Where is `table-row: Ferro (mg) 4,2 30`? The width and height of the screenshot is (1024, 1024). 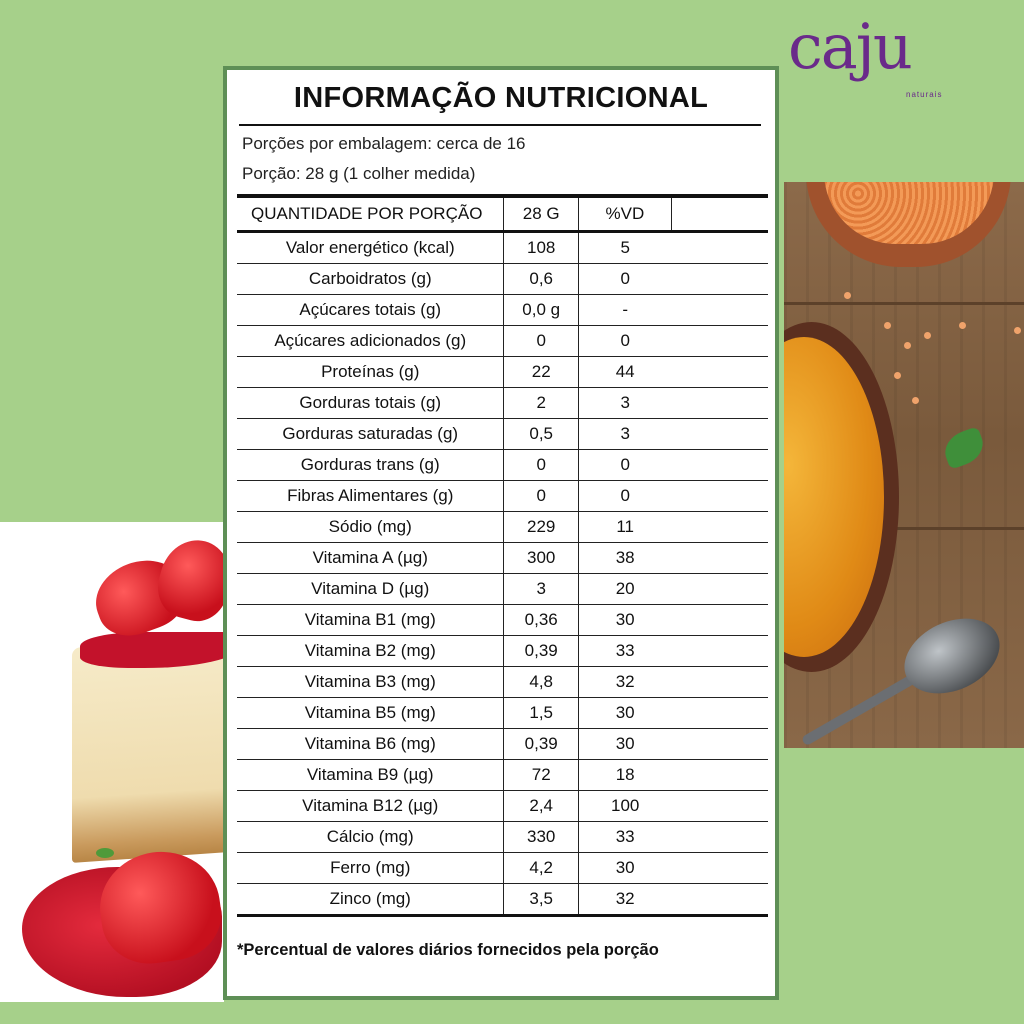 table-row: Ferro (mg) 4,2 30 is located at coordinates (502, 868).